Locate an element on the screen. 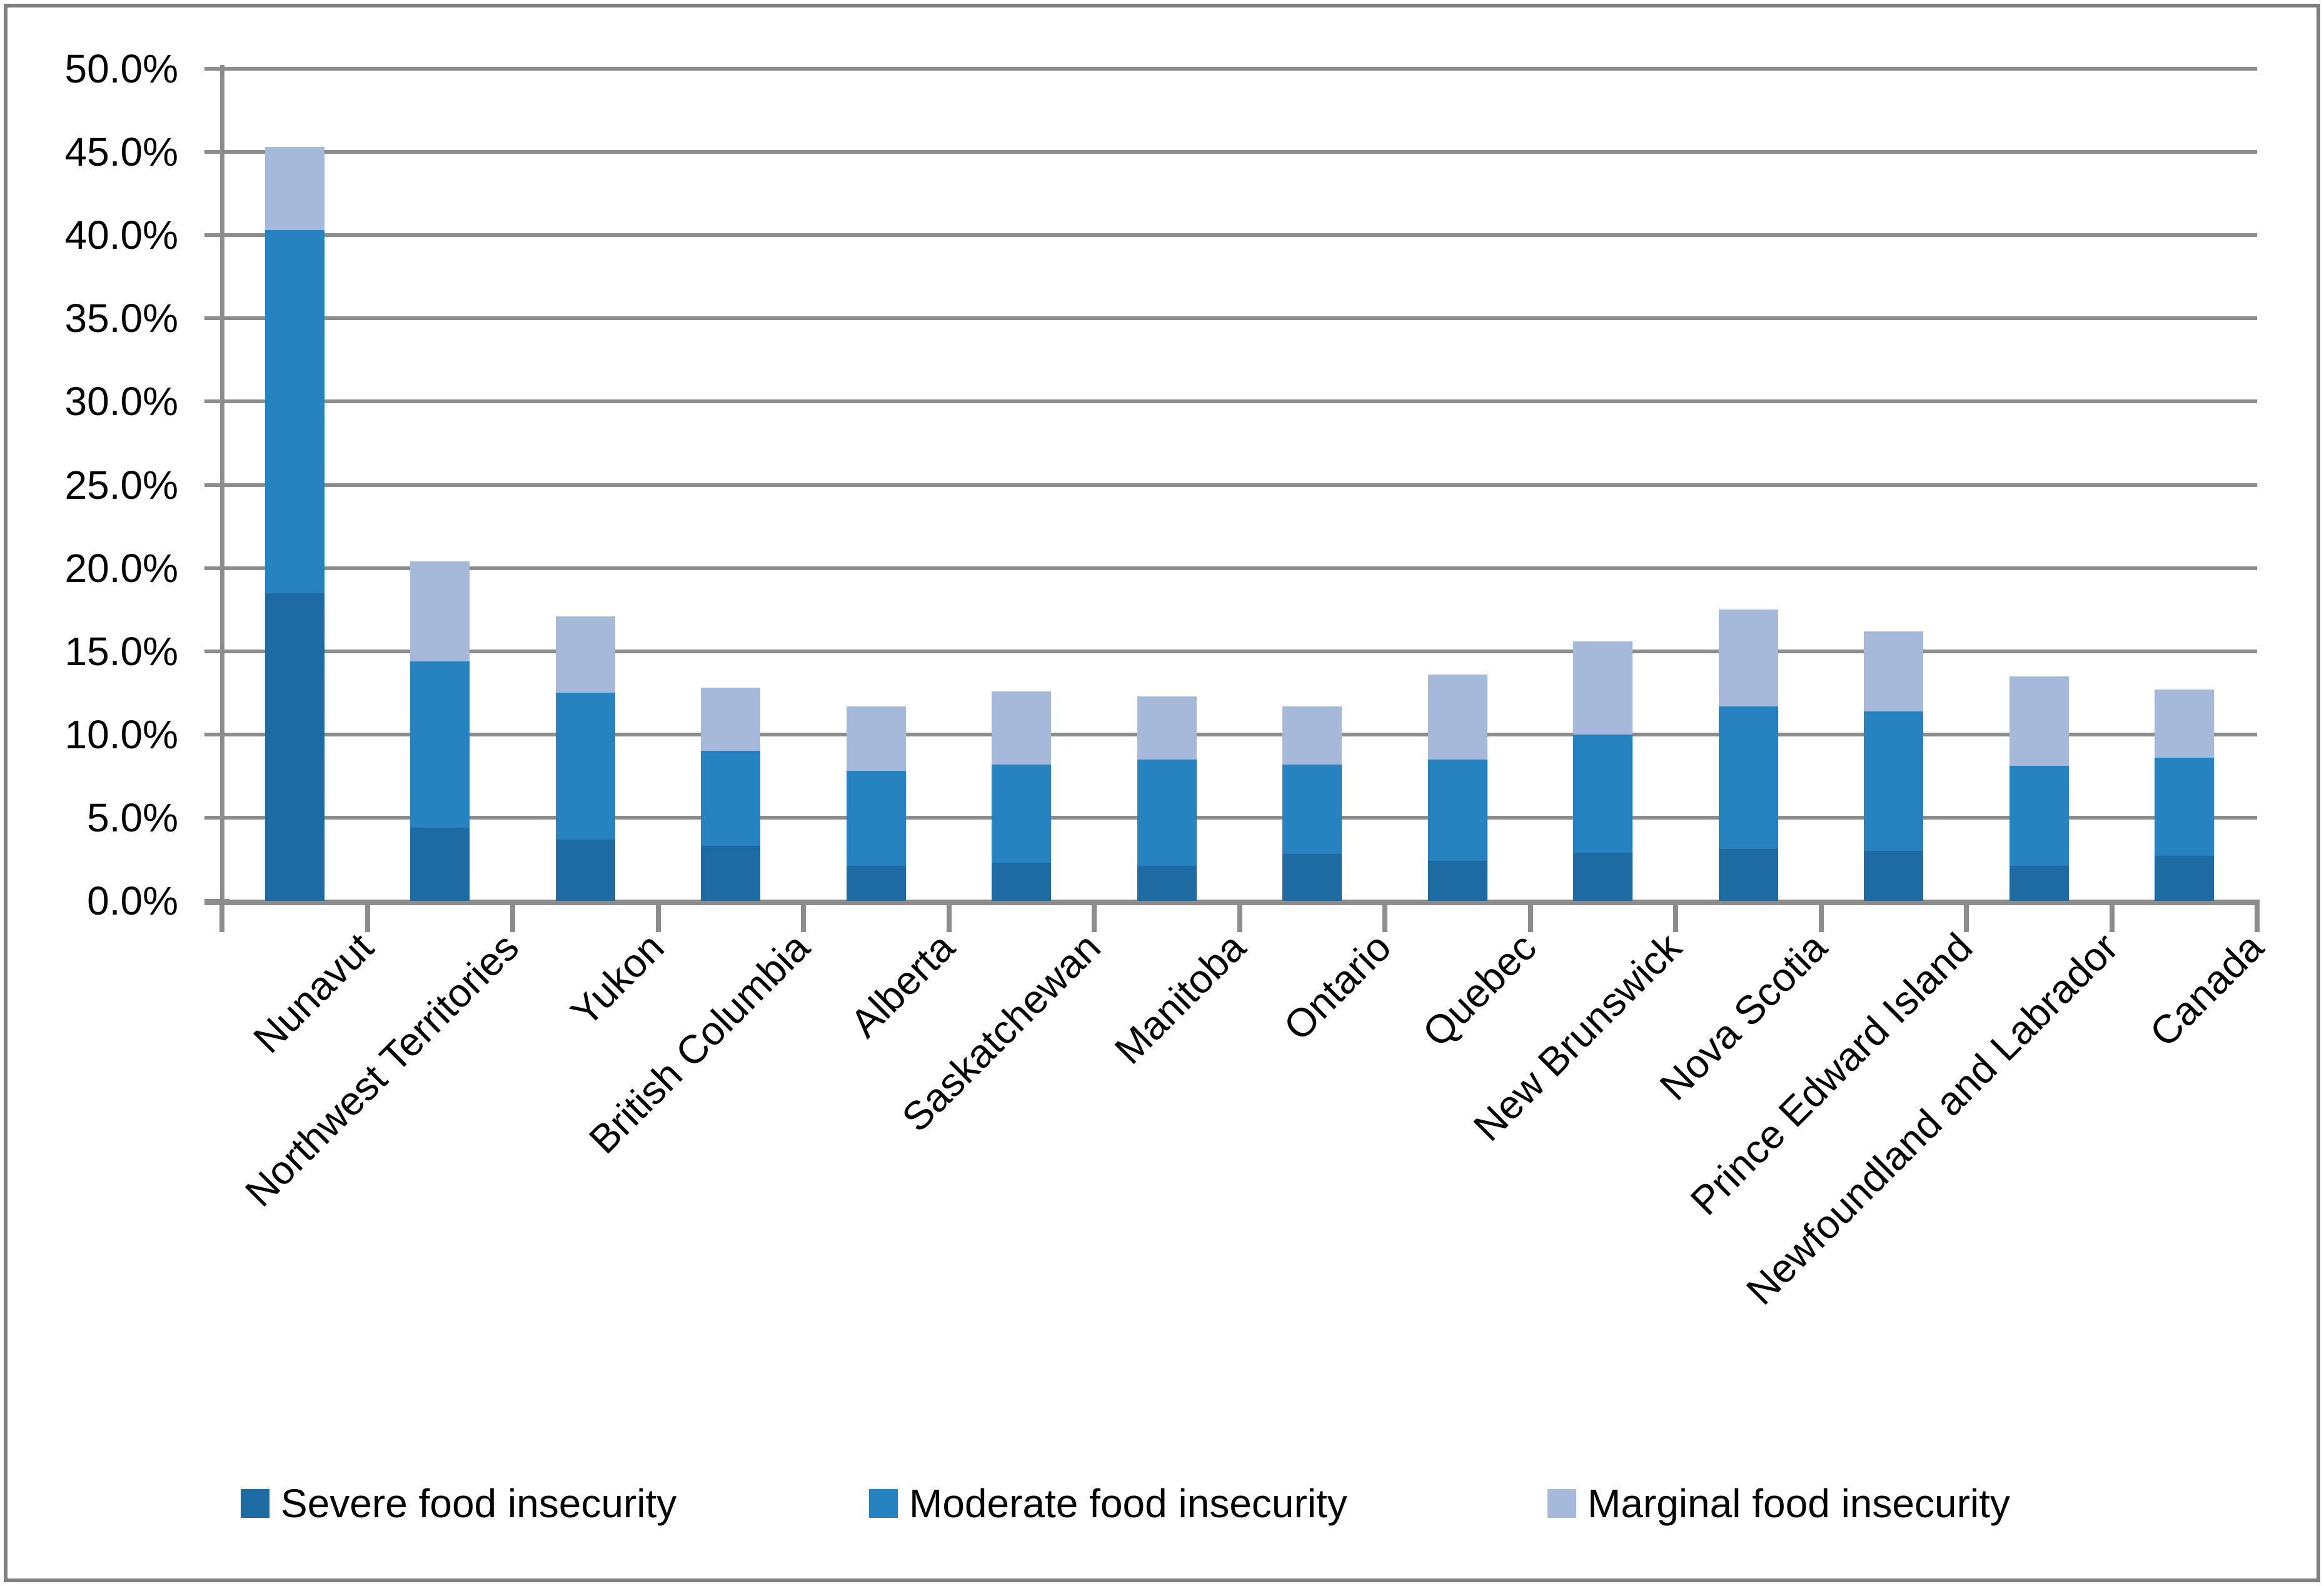 Image resolution: width=2324 pixels, height=1586 pixels. y-axis-tick-label: 45.0% is located at coordinates (121, 152).